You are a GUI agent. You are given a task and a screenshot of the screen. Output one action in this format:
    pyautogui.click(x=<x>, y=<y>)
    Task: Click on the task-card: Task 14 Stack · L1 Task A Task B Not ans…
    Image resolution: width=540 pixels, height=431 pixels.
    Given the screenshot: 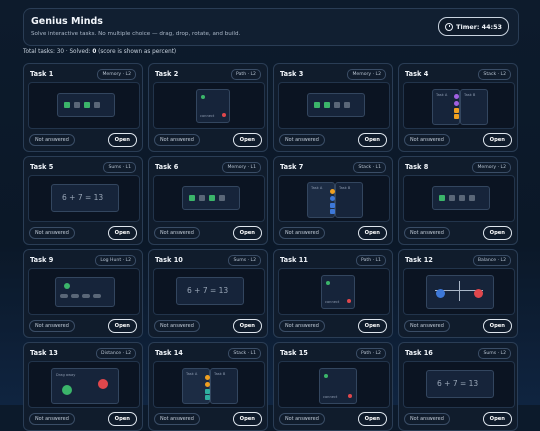 What is the action you would take?
    pyautogui.click(x=208, y=386)
    